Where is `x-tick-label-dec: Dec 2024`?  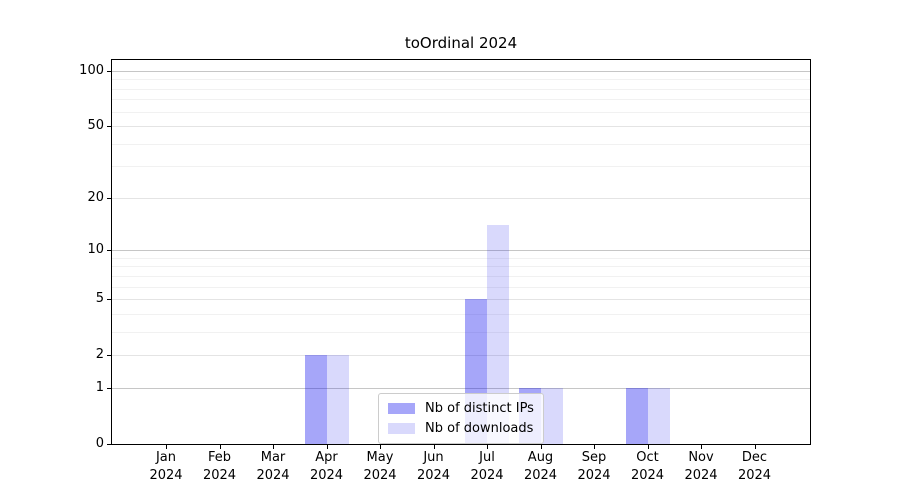 x-tick-label-dec: Dec 2024 is located at coordinates (755, 467).